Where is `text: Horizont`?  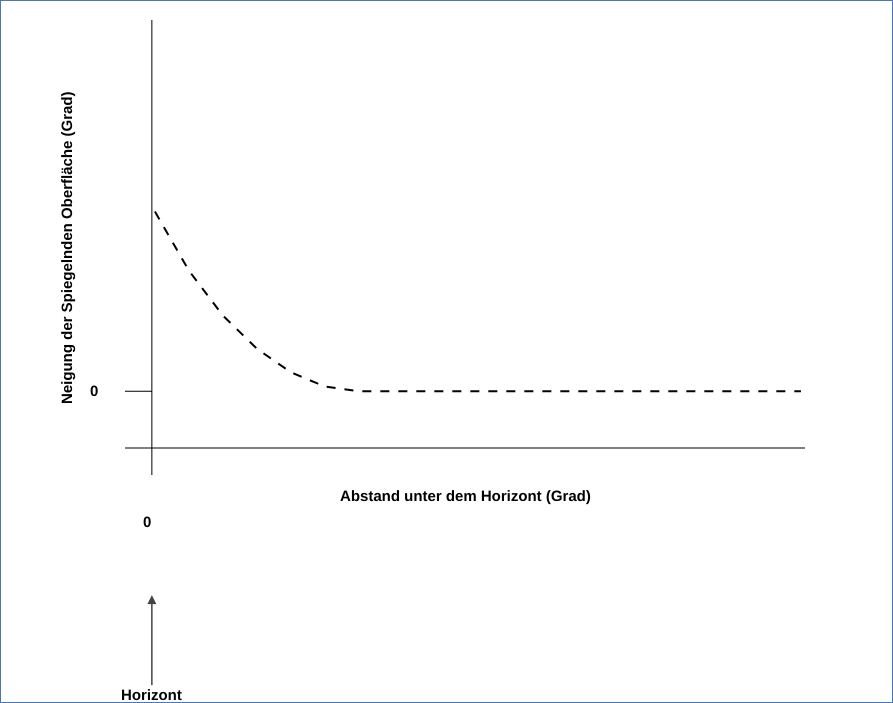
text: Horizont is located at coordinates (151, 695).